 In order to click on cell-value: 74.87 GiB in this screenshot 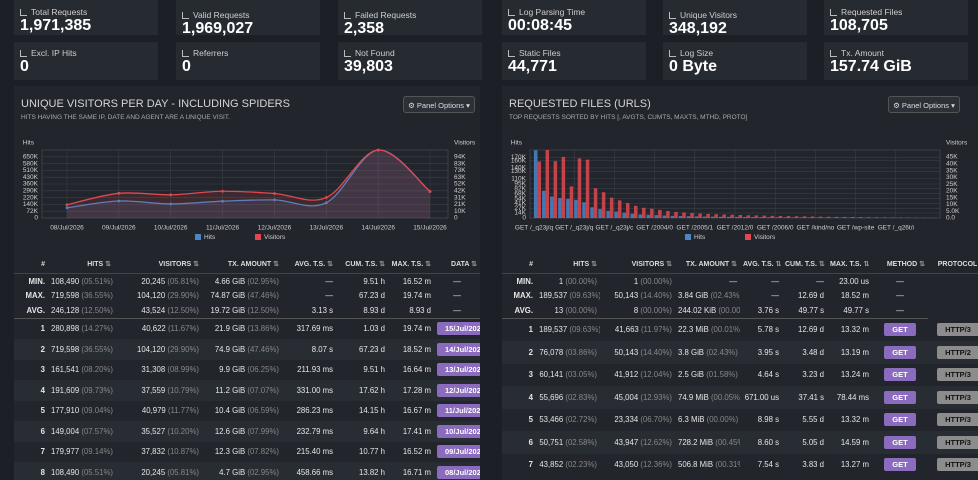, I will do `click(228, 296)`.